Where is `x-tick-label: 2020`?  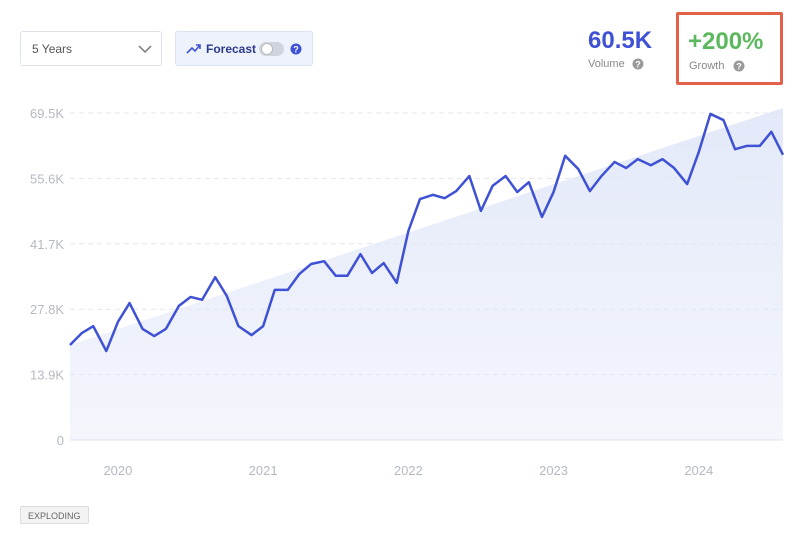
x-tick-label: 2020 is located at coordinates (117, 470).